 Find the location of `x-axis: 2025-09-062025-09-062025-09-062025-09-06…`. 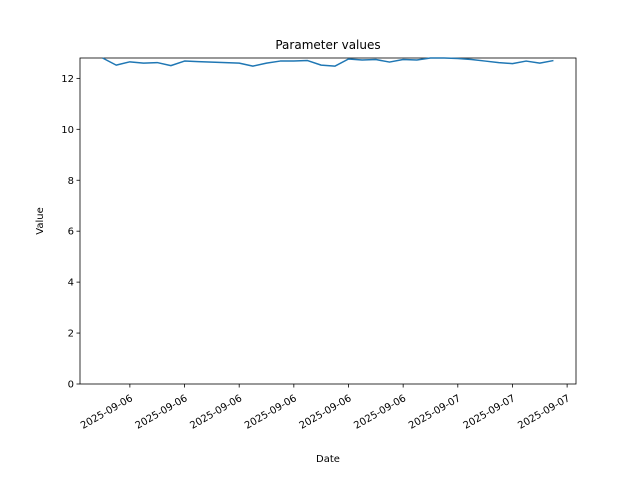

x-axis: 2025-09-062025-09-062025-09-062025-09-06… is located at coordinates (325, 408).